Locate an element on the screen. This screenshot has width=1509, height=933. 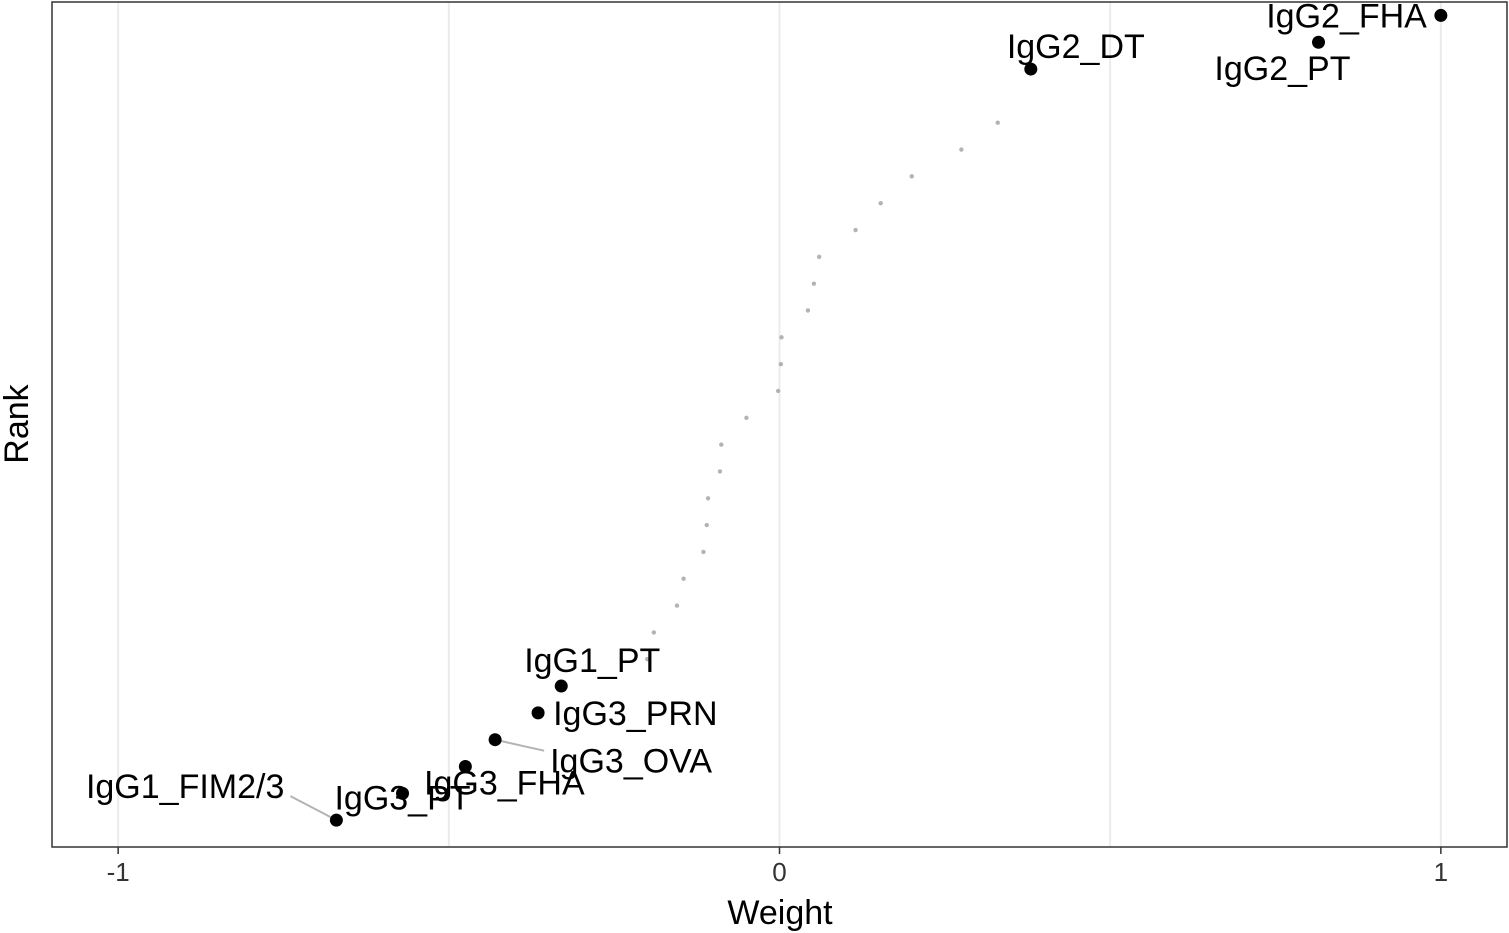
point-label: IgG1_FIM2/3 is located at coordinates (185, 787).